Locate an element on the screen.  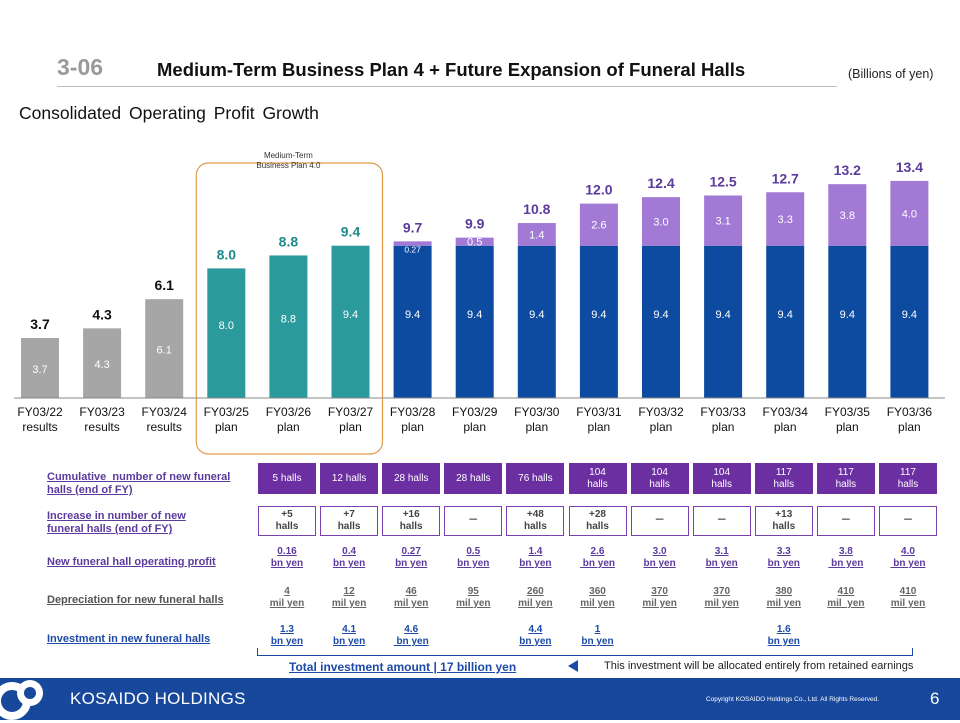
bar-new-halls-label: 4.0 is located at coordinates (909, 214).